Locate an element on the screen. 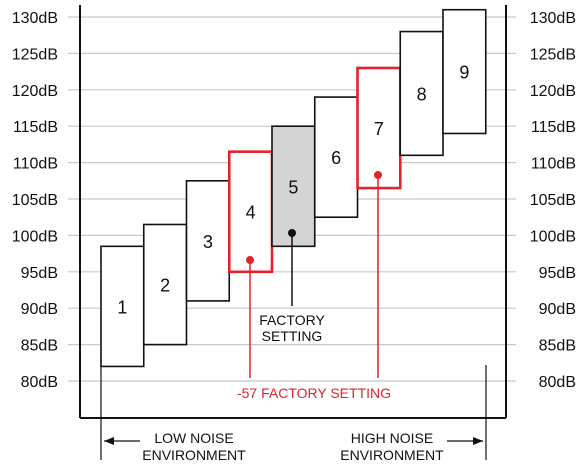 The width and height of the screenshot is (586, 468). level-box-number: 1 is located at coordinates (122, 307).